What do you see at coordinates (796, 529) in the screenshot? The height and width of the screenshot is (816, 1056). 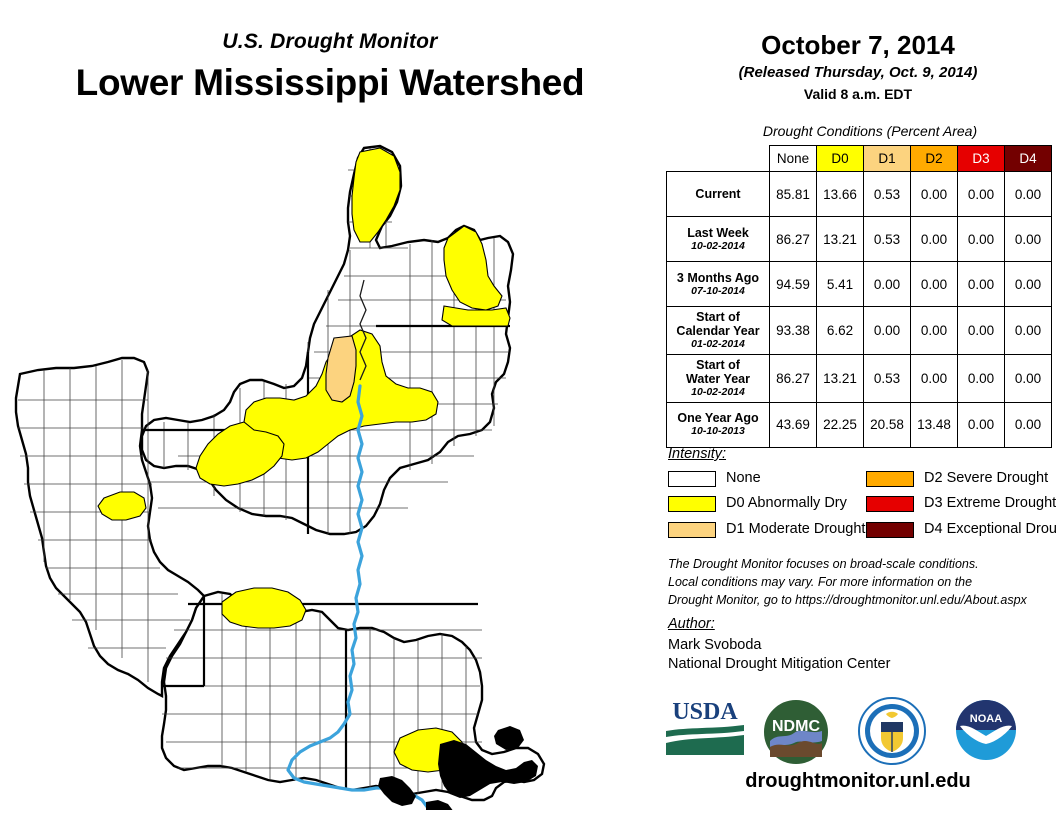 I see `legend-label-d1: D1 Moderate Drought` at bounding box center [796, 529].